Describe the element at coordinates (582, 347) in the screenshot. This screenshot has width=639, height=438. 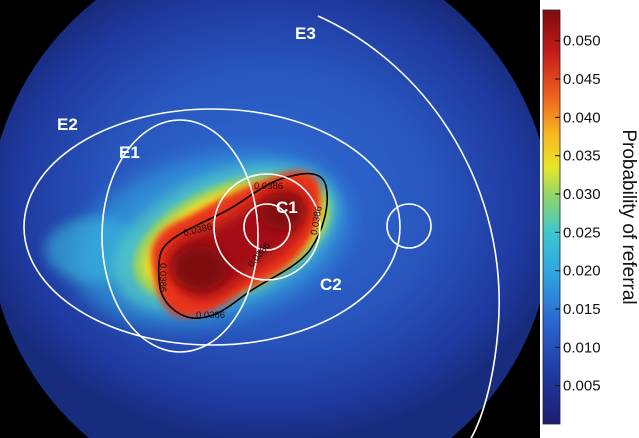
I see `colorbar-tick-label: 0.010` at that location.